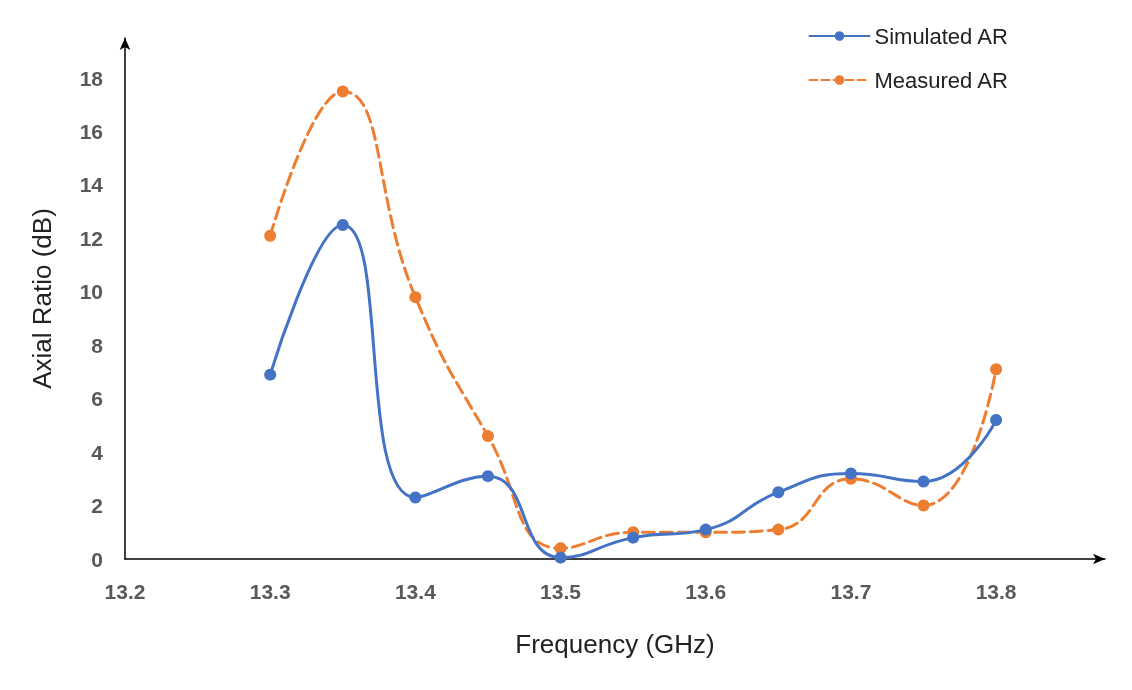 This screenshot has height=690, width=1132. I want to click on x-tick-label: 13.8, so click(996, 591).